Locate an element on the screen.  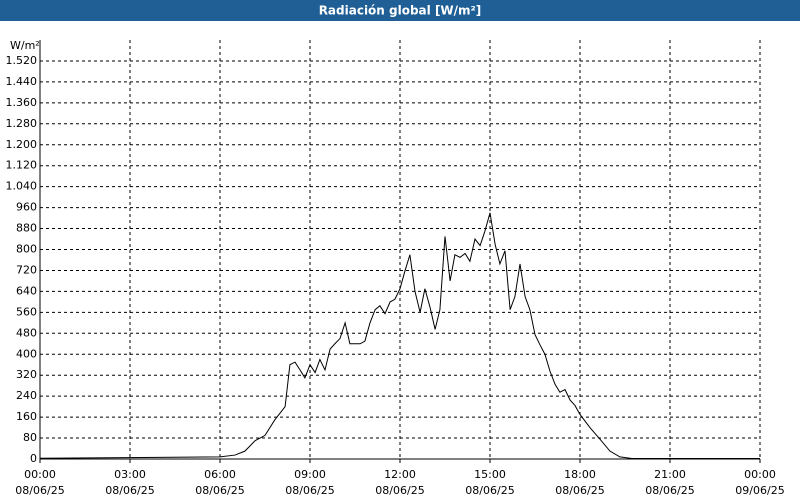
chart-title: Radiación global [W/m²] is located at coordinates (400, 11).